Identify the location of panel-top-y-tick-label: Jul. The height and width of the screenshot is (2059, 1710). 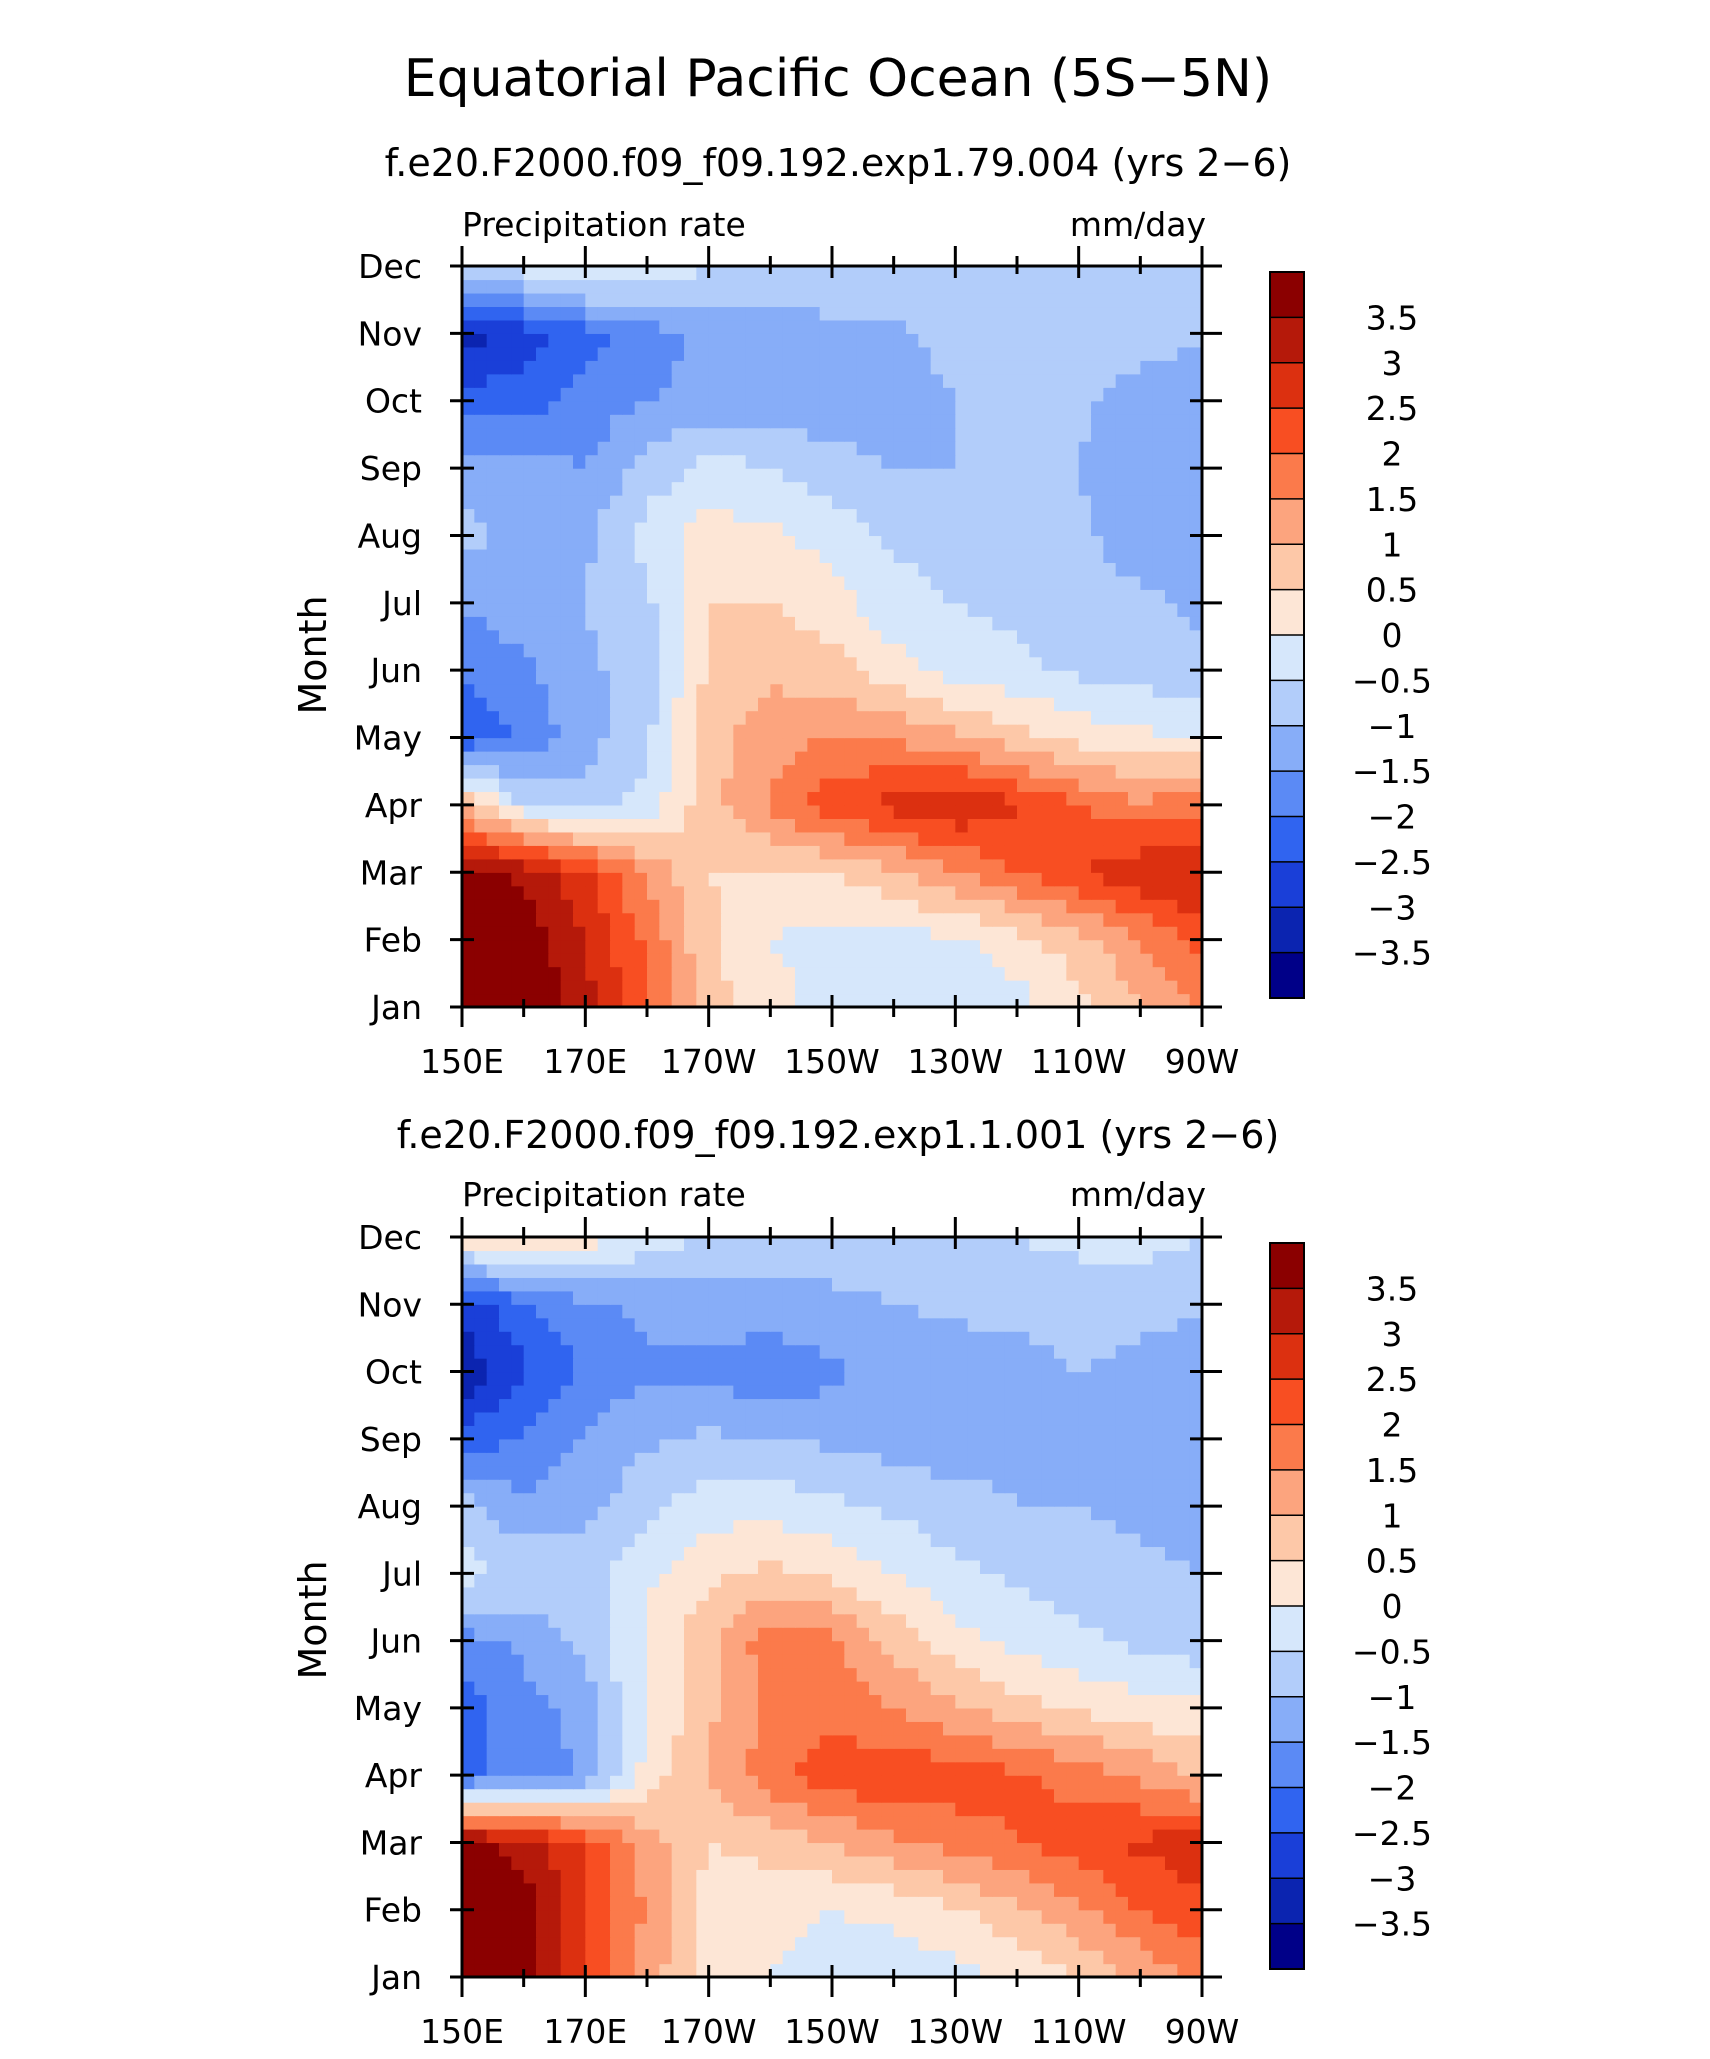
(401, 603).